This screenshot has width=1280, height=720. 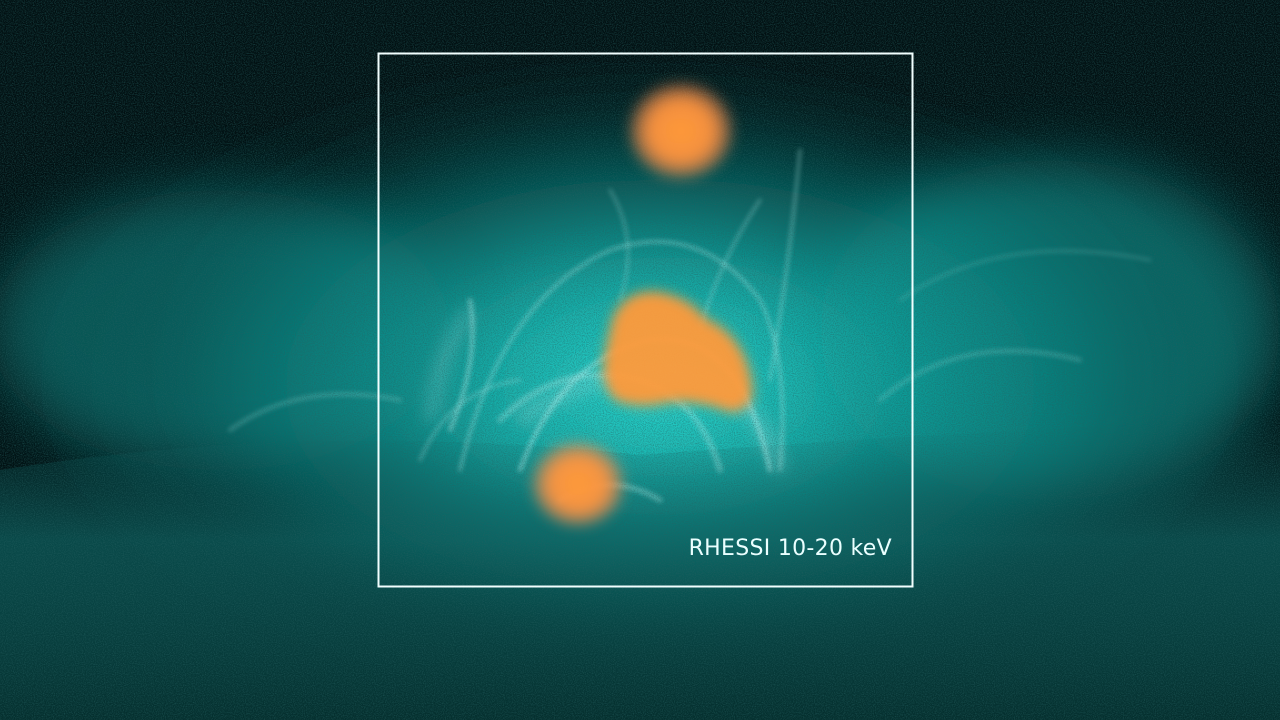 I want to click on xray-source-top, so click(x=681, y=131).